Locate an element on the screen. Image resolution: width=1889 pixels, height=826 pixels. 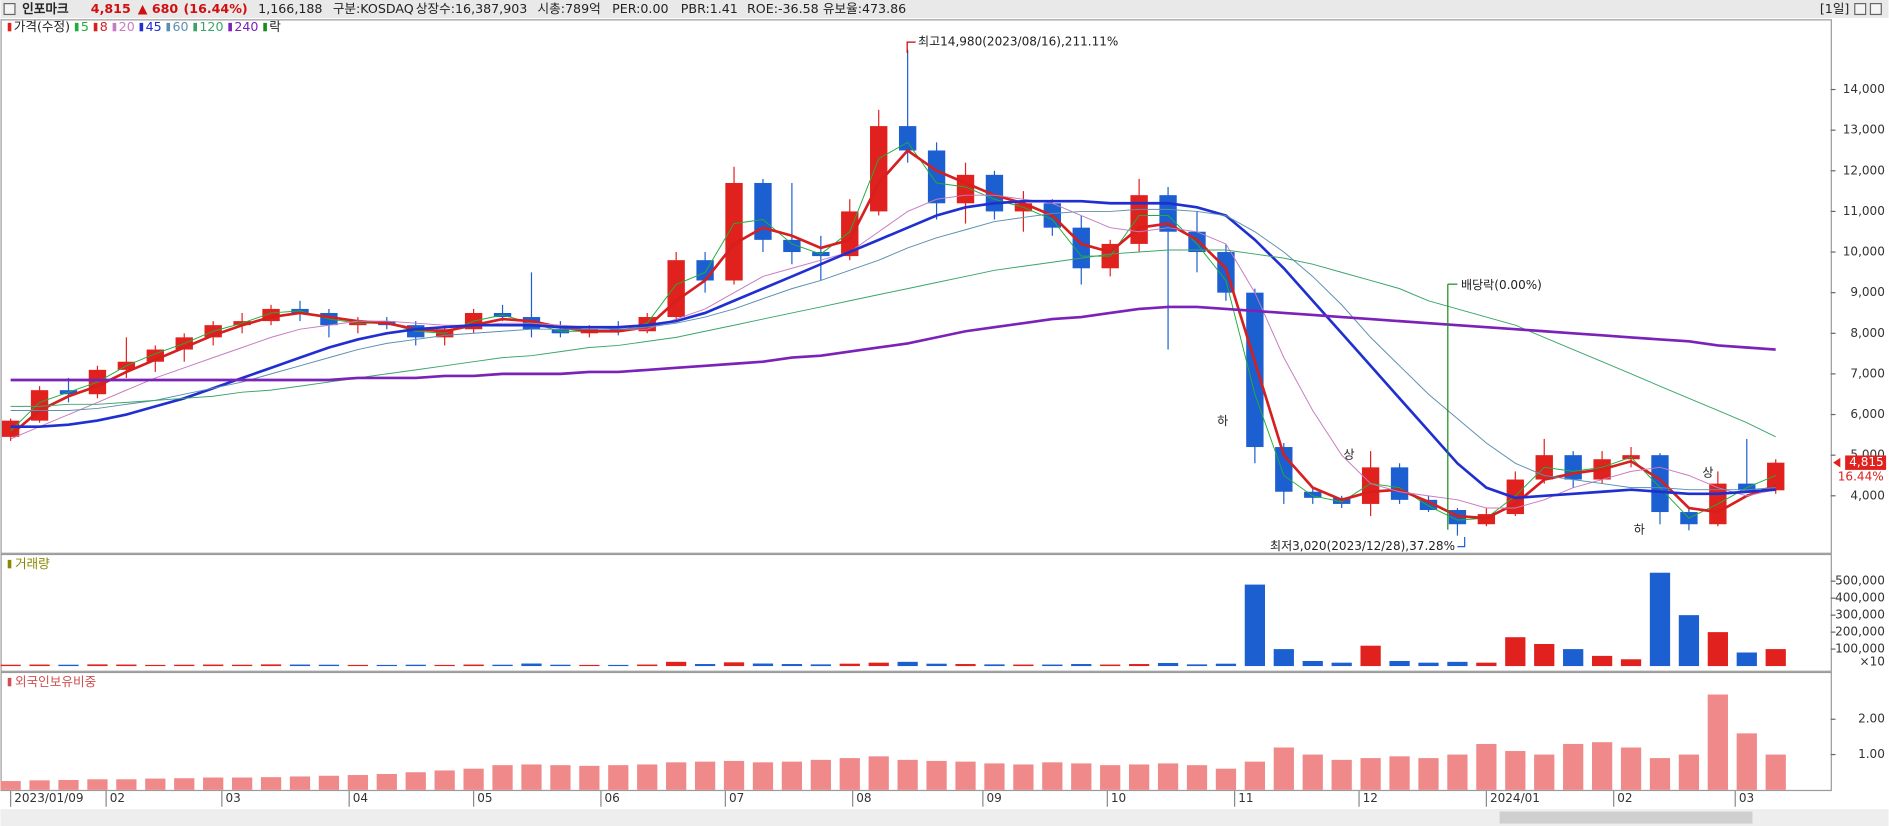
y-tick-label: 7,000 is located at coordinates (1867, 373).